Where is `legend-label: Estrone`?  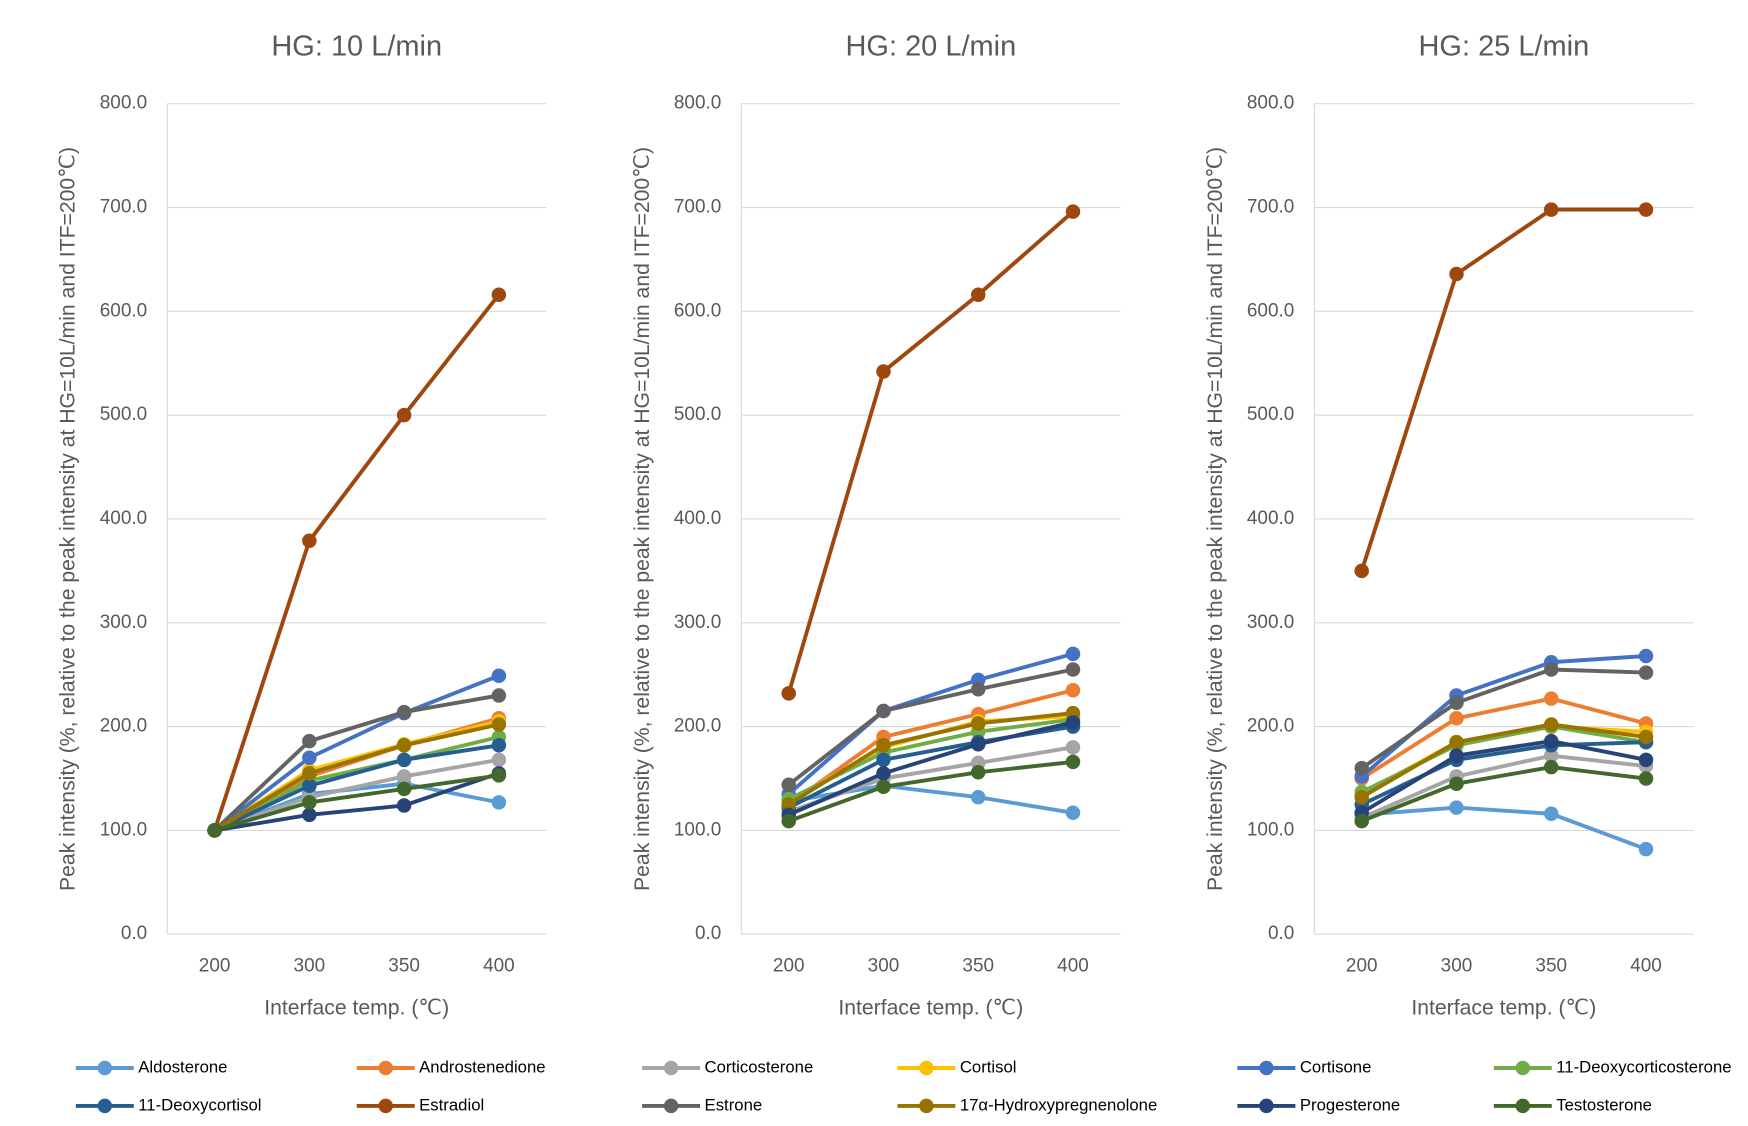 legend-label: Estrone is located at coordinates (734, 1104).